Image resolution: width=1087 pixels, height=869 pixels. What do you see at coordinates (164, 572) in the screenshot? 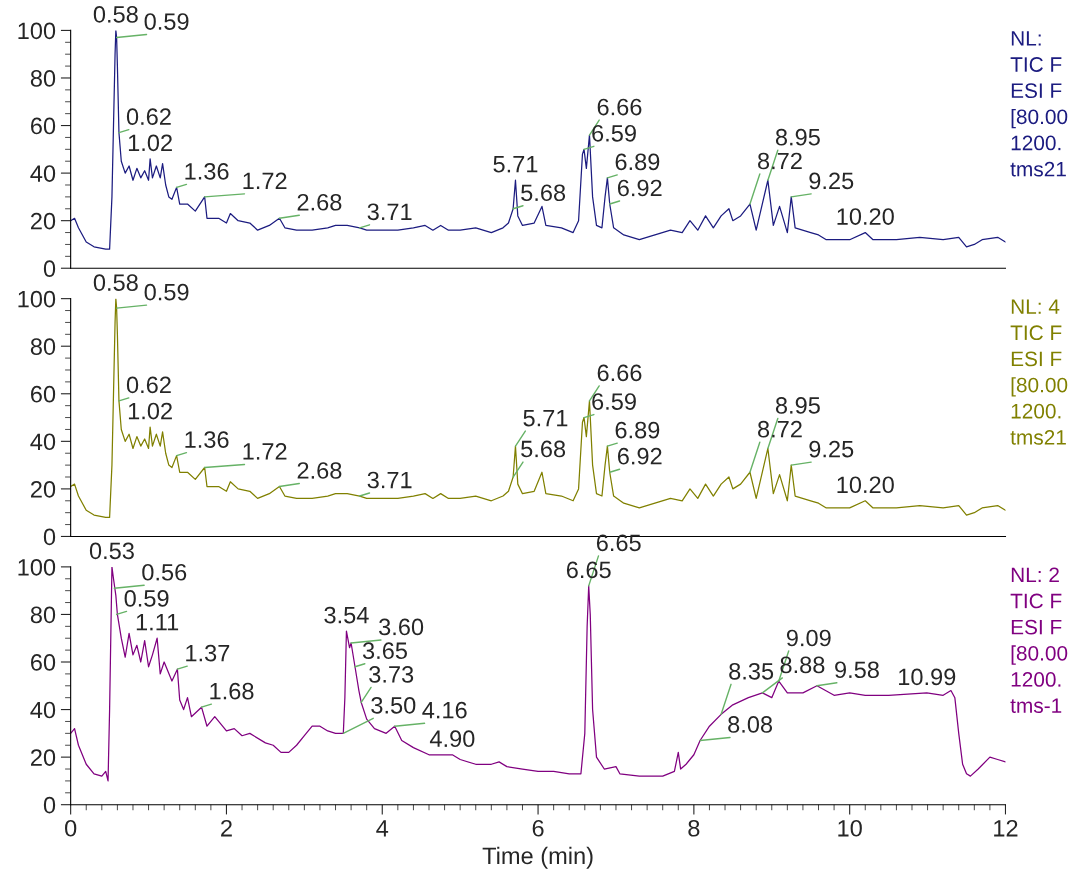
I see `annotation: 0.56` at bounding box center [164, 572].